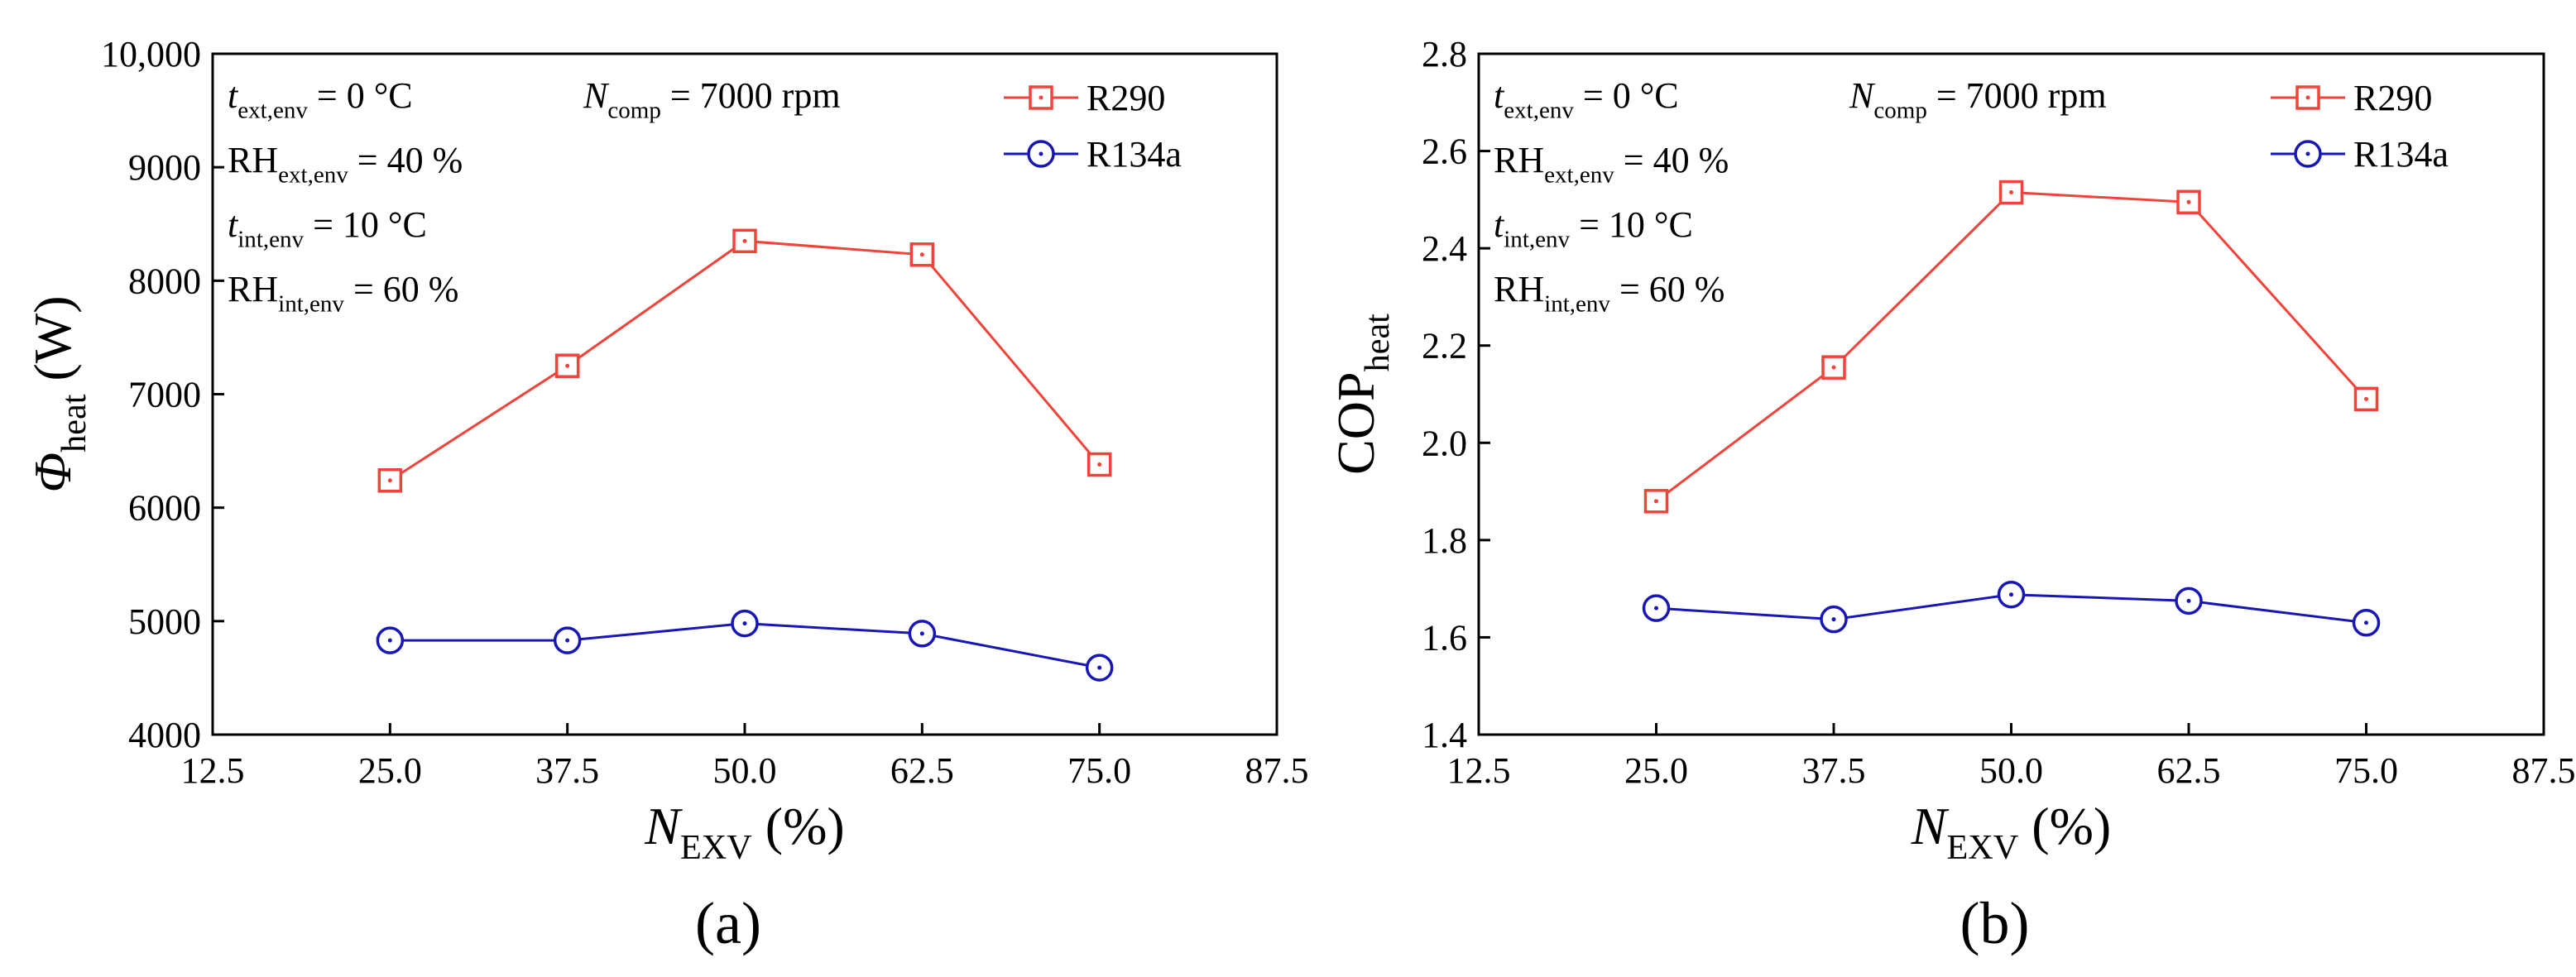 The height and width of the screenshot is (977, 2576). What do you see at coordinates (1445, 735) in the screenshot?
I see `y-tick-label: 1.4` at bounding box center [1445, 735].